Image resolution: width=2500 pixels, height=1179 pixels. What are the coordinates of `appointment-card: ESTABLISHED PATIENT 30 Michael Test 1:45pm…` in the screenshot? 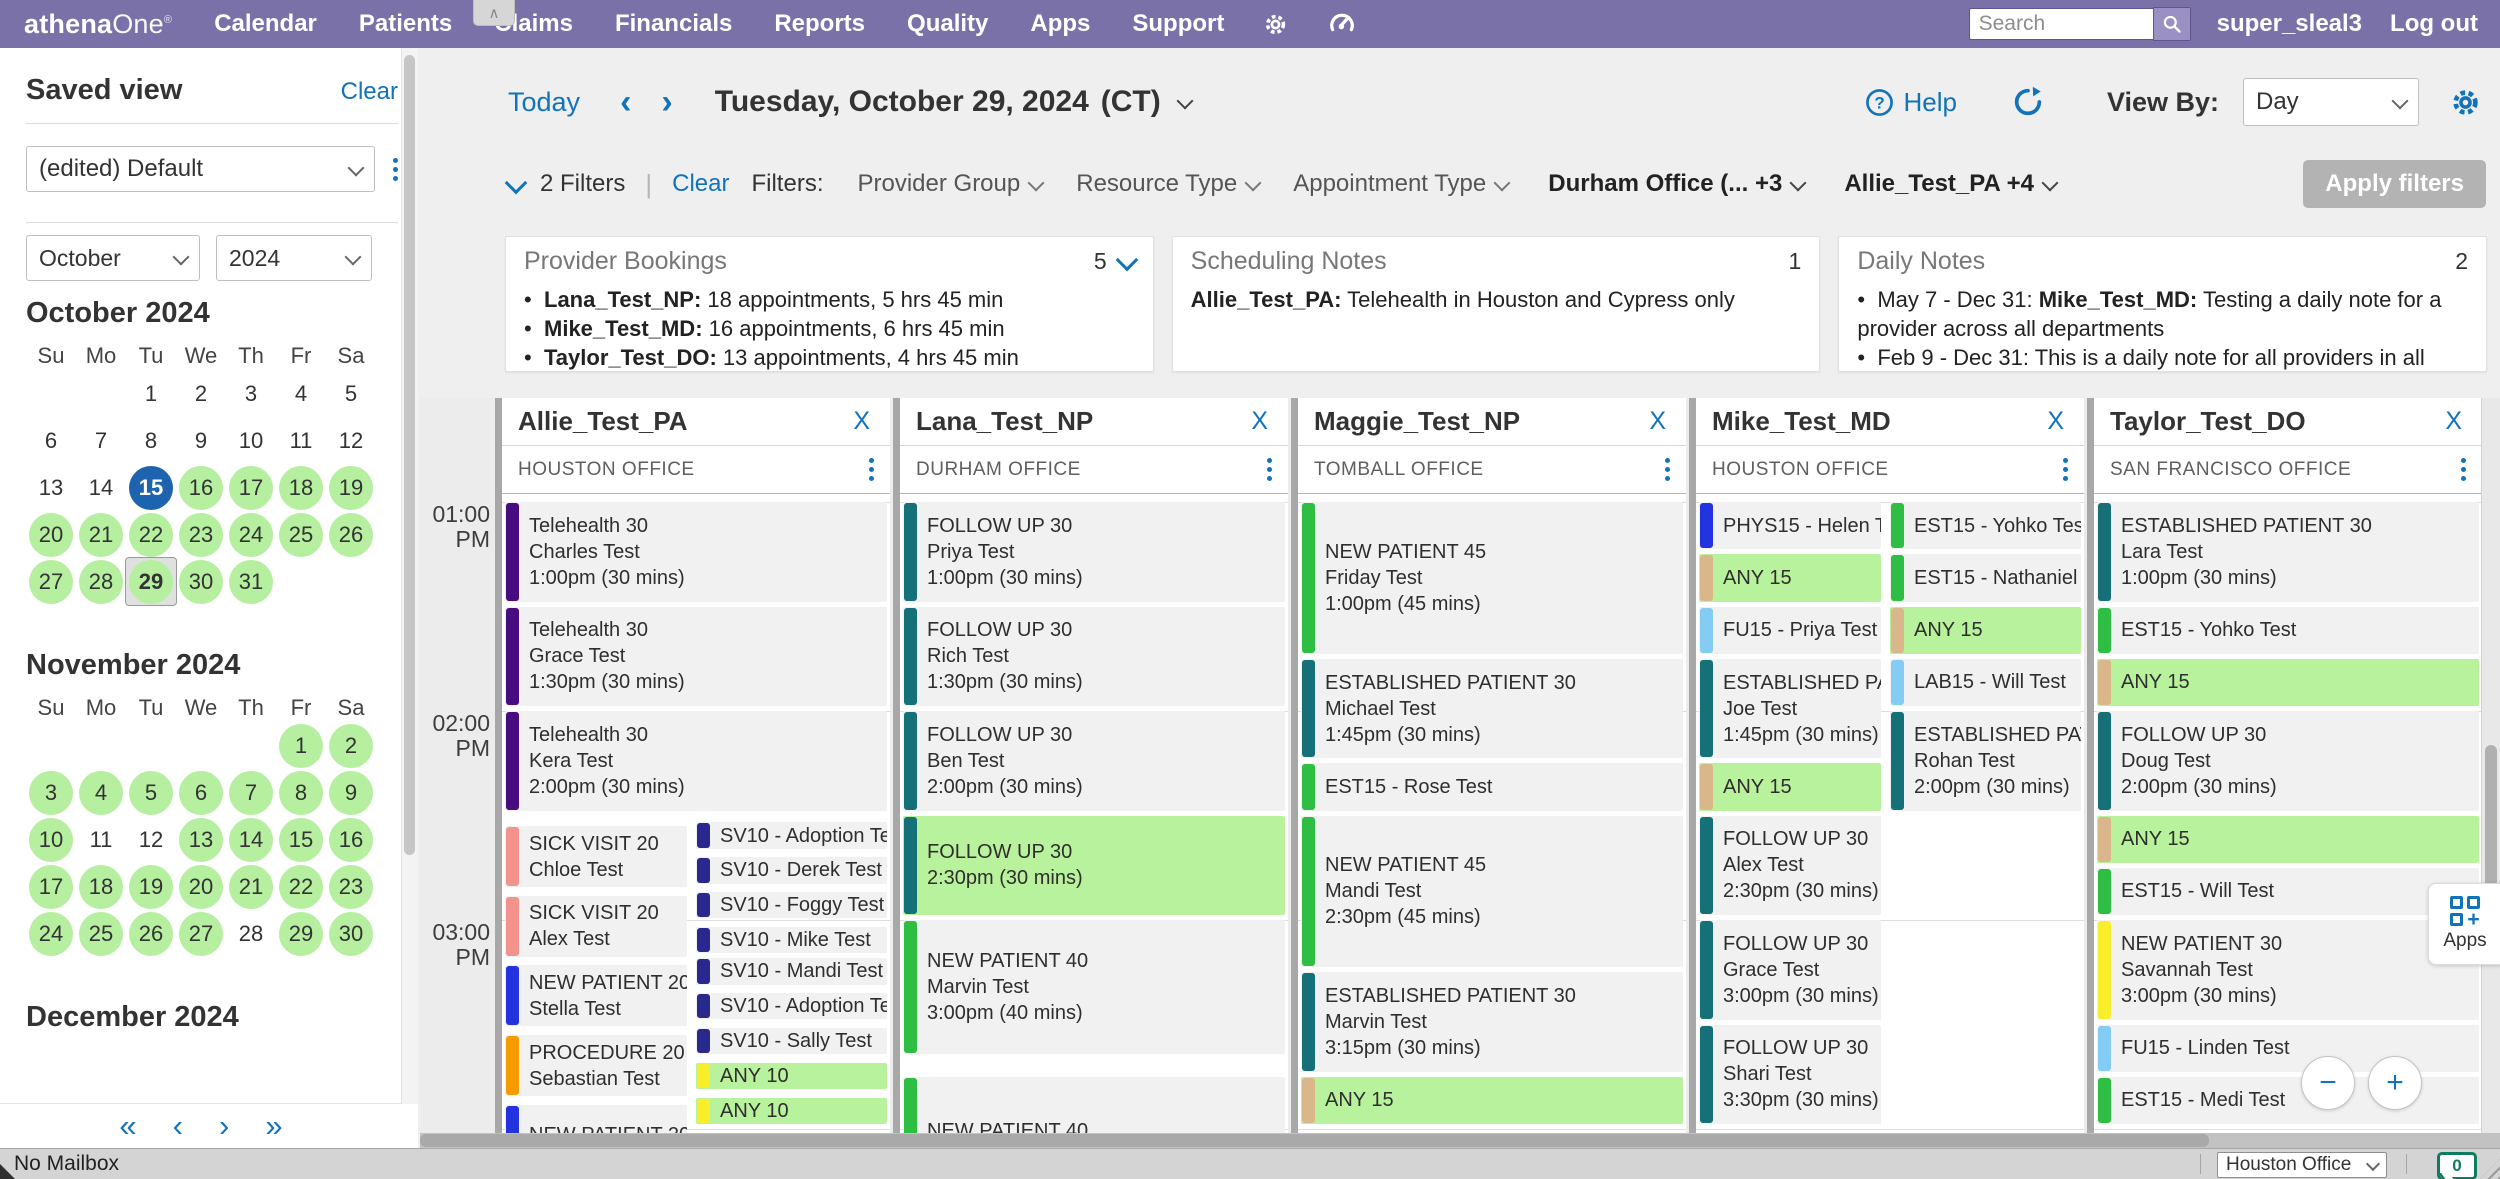 It's located at (1492, 708).